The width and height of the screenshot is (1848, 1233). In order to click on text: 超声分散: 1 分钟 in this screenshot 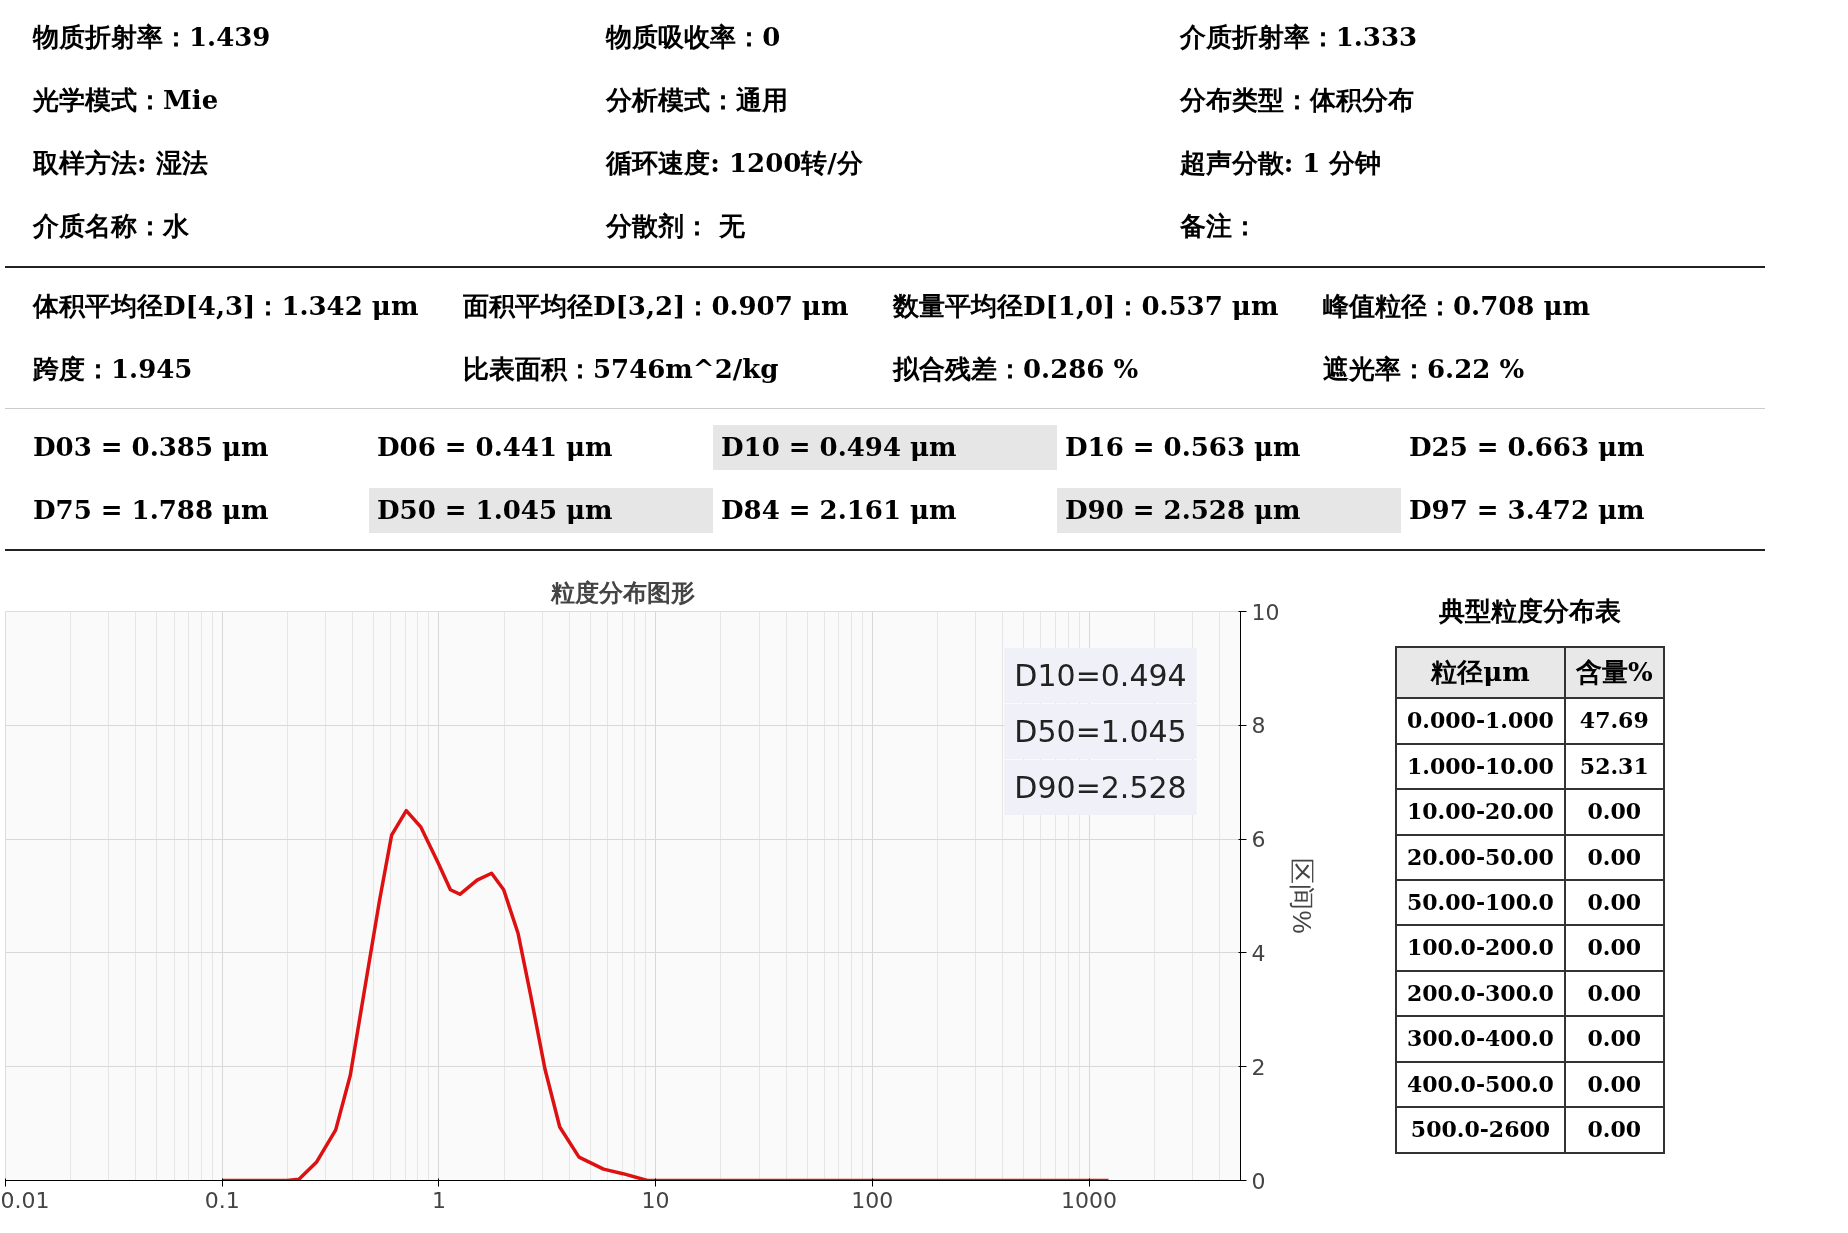, I will do `click(1280, 164)`.